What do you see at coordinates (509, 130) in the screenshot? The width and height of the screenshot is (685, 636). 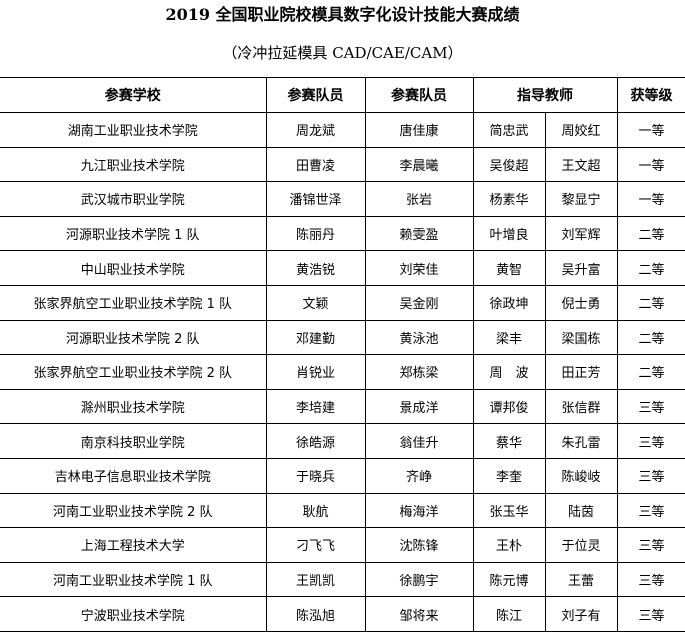 I see `teacher-1-cell: 简忠武` at bounding box center [509, 130].